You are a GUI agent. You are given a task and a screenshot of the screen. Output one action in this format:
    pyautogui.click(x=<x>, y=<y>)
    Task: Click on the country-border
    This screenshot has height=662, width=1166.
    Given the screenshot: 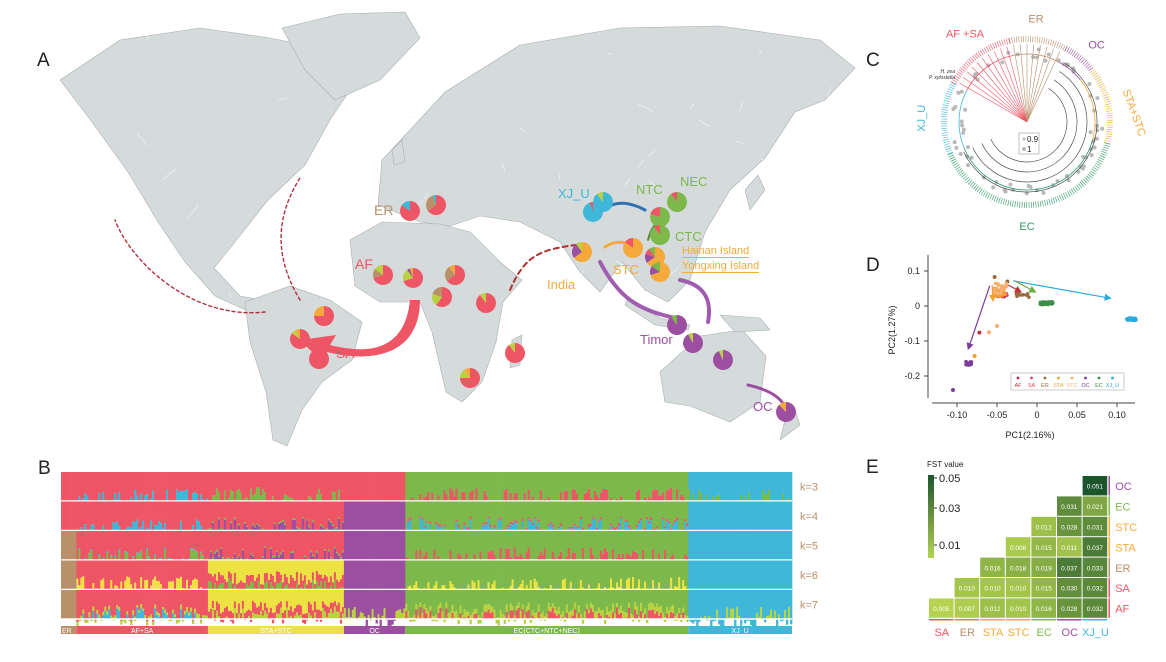 What is the action you would take?
    pyautogui.click(x=131, y=243)
    